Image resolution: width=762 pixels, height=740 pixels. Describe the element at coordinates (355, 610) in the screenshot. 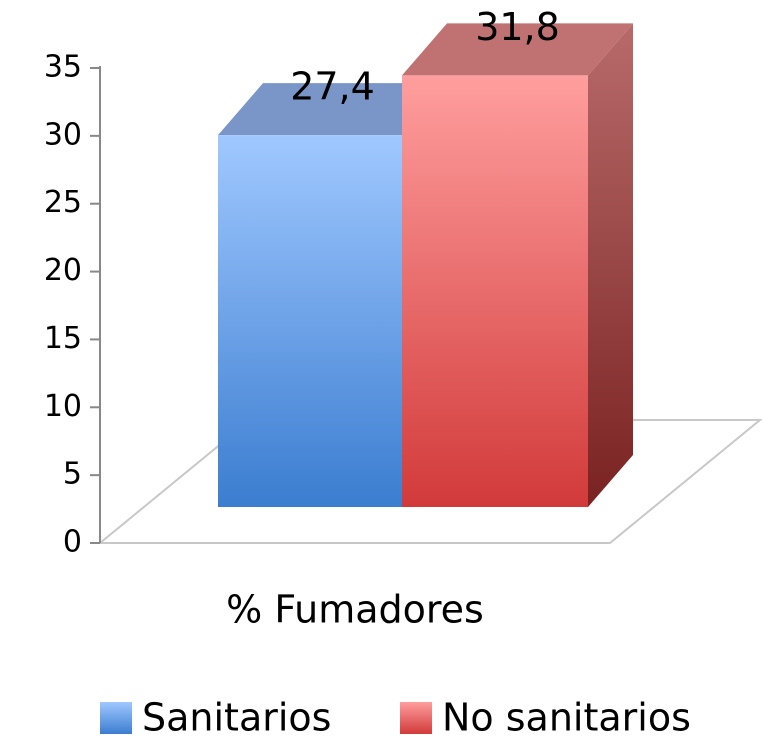

I see `category-label: % Fumadores` at that location.